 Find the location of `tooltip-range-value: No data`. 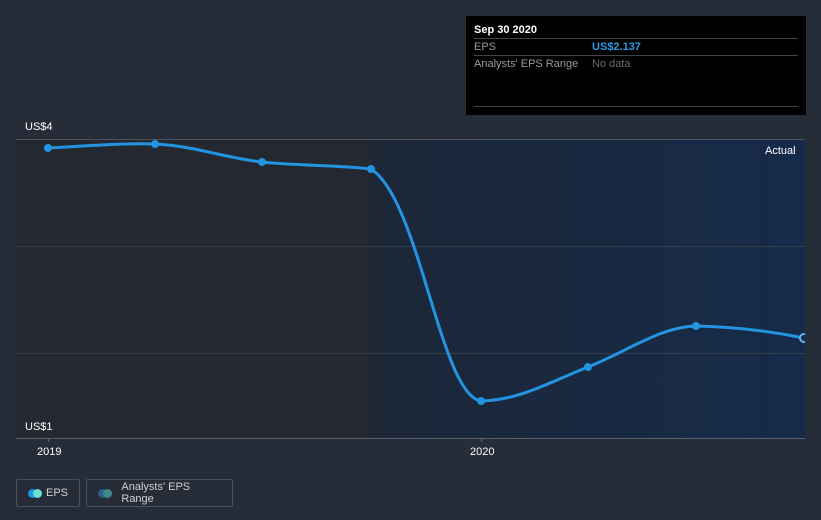

tooltip-range-value: No data is located at coordinates (611, 64).